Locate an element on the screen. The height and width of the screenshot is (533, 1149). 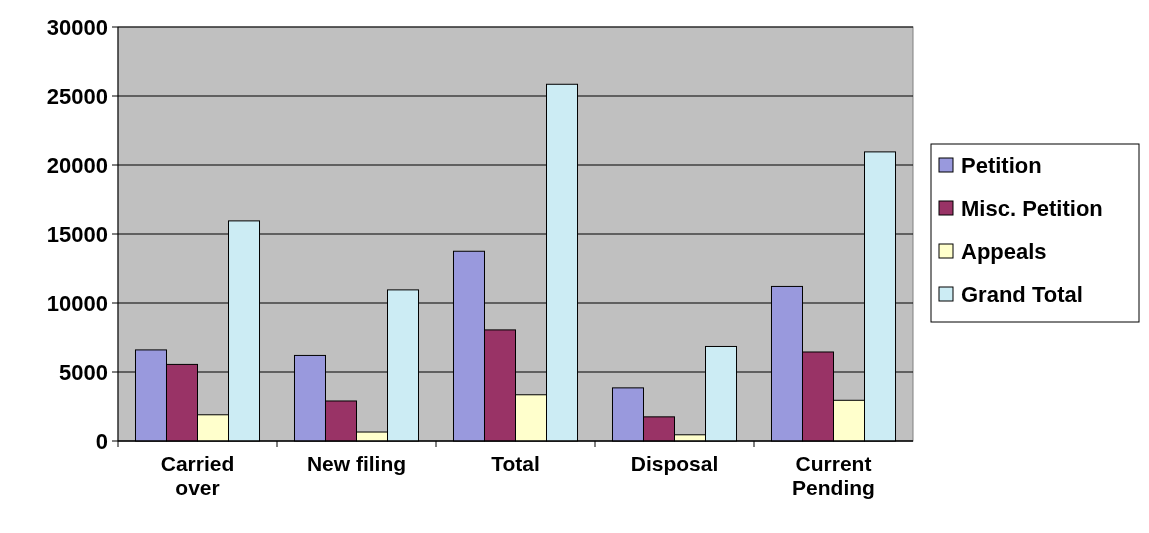
legend-label: Petition is located at coordinates (1001, 165).